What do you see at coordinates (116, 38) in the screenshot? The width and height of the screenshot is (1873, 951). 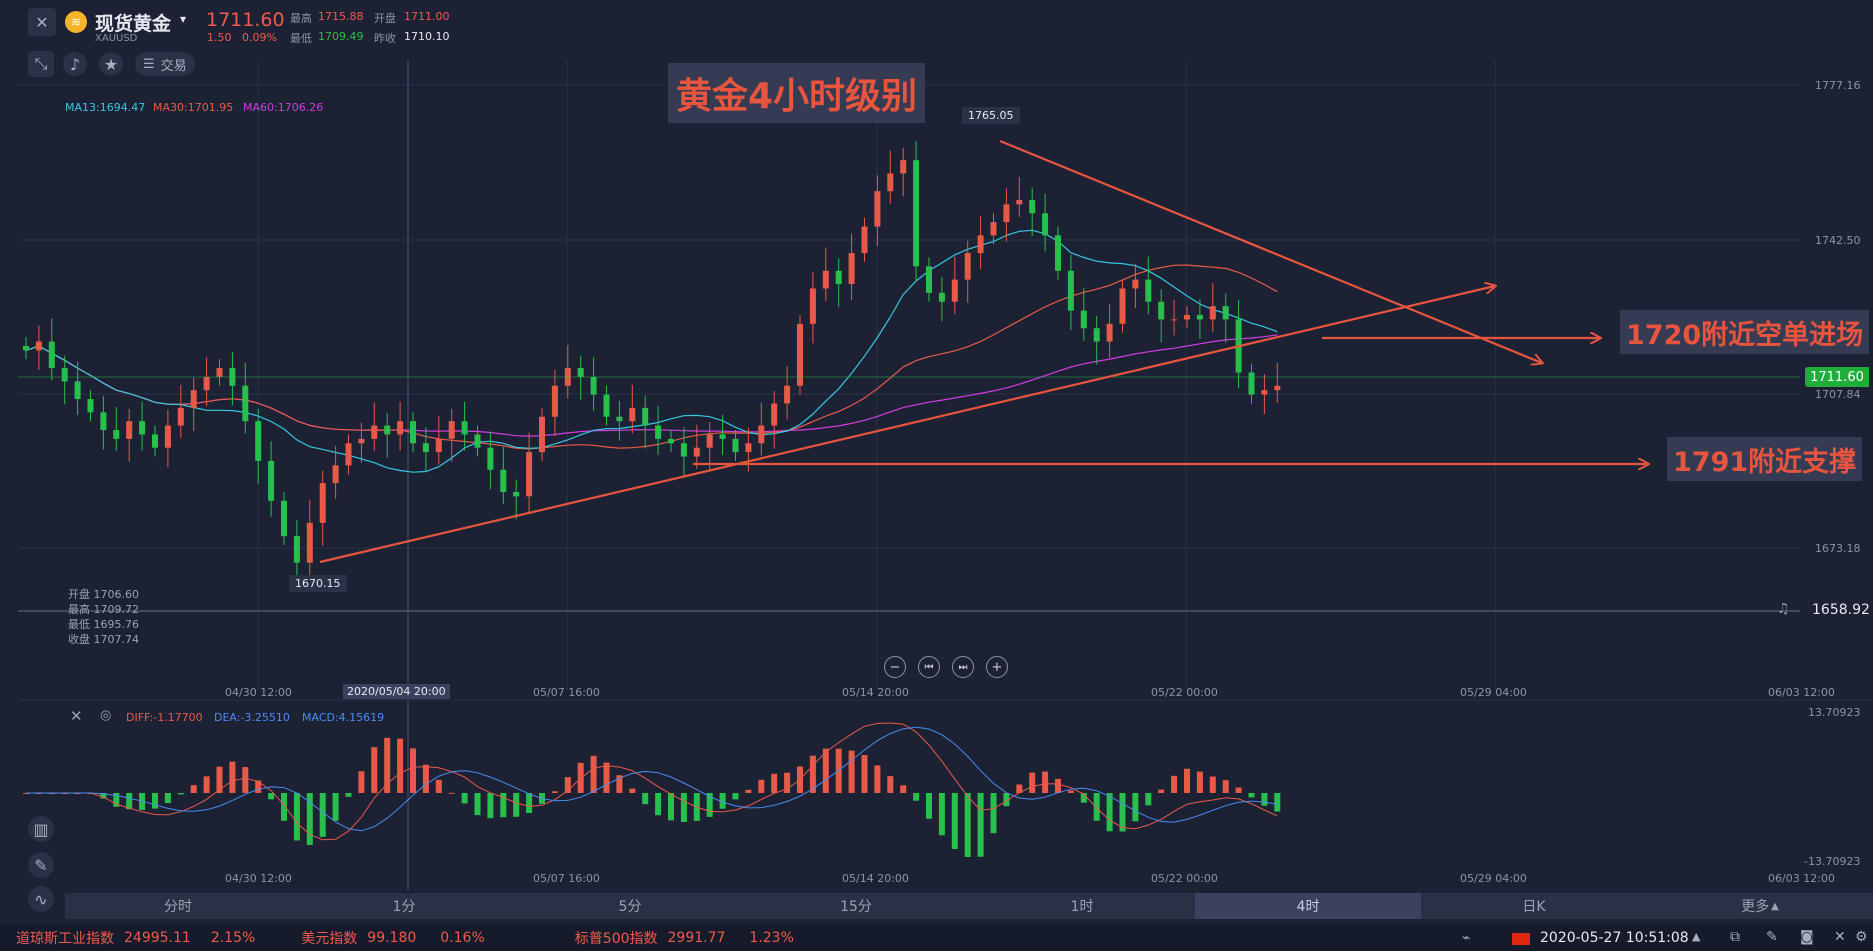 I see `instrument-code: XAUUSD` at bounding box center [116, 38].